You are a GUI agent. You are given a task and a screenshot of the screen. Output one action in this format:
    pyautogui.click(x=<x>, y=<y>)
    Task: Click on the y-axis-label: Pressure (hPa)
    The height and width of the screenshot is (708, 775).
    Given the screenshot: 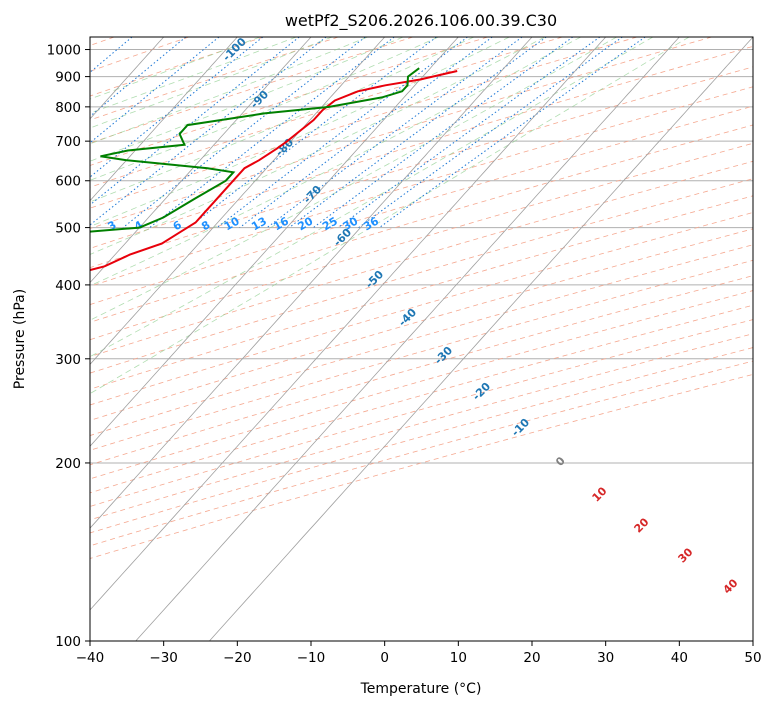 What is the action you would take?
    pyautogui.click(x=20, y=339)
    